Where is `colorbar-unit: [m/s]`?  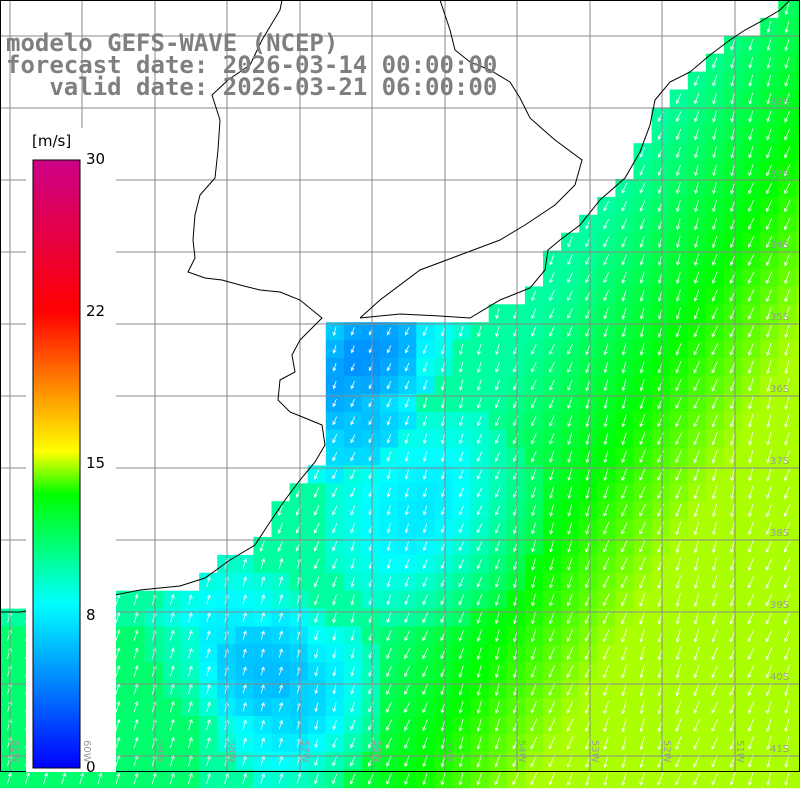
colorbar-unit: [m/s] is located at coordinates (52, 141).